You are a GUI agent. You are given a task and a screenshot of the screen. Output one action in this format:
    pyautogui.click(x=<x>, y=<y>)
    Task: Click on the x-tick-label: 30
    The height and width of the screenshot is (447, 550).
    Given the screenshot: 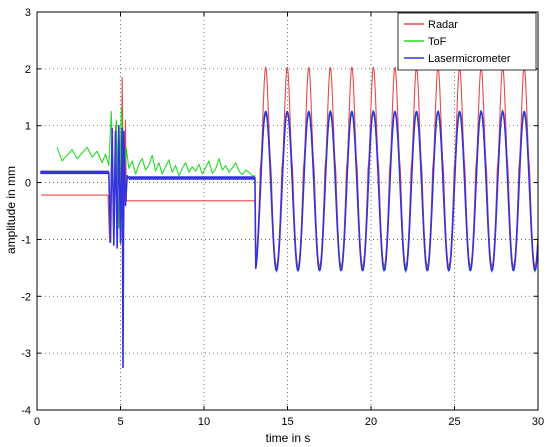 What is the action you would take?
    pyautogui.click(x=538, y=422)
    